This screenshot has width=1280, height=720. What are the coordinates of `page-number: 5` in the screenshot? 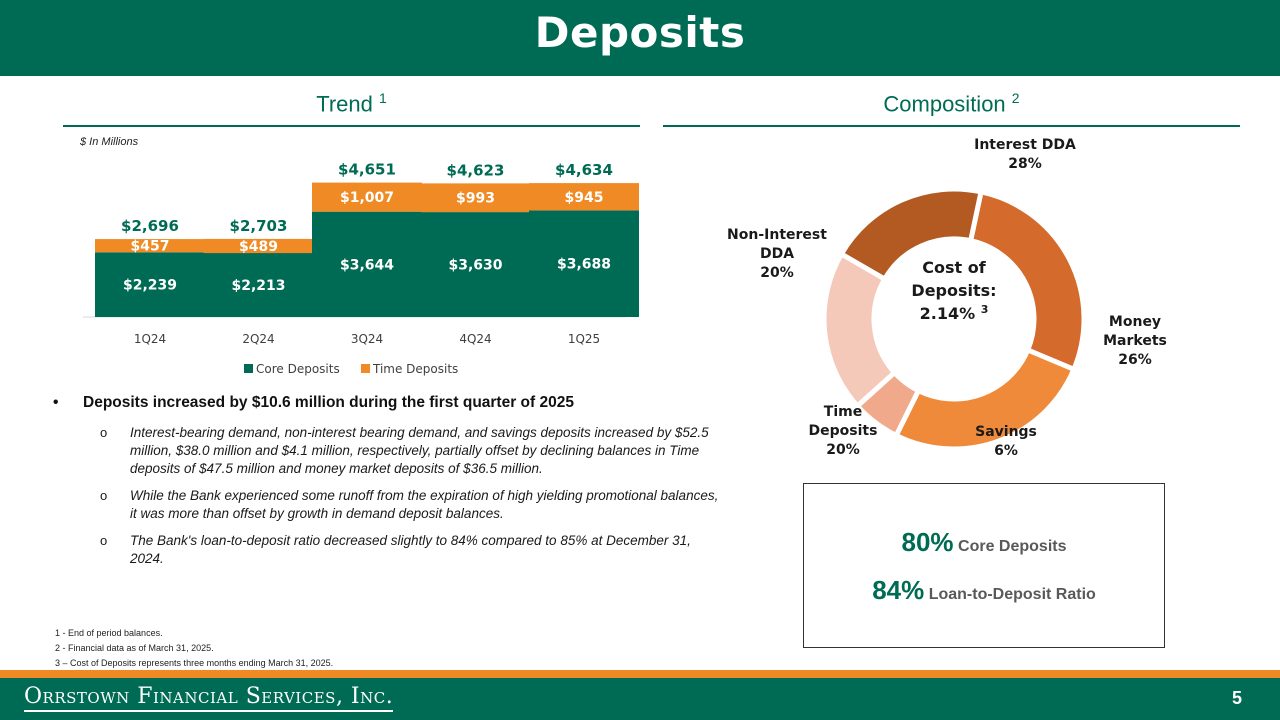 It's located at (1236, 698).